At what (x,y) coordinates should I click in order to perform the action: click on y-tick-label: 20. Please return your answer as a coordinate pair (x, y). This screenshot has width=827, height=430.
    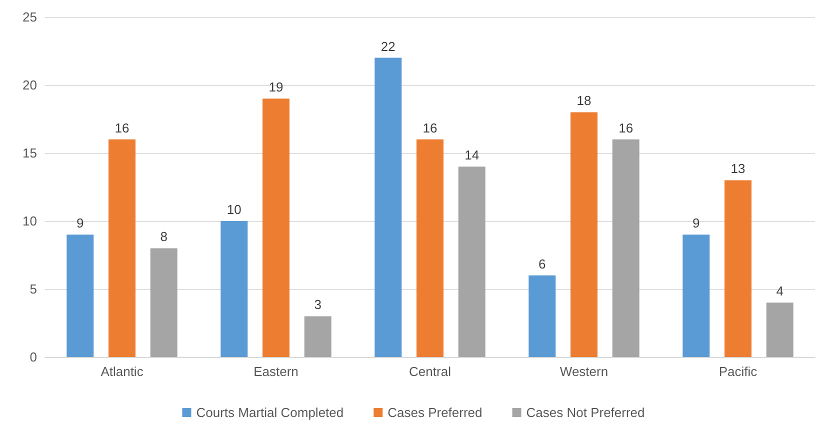
    Looking at the image, I should click on (29, 85).